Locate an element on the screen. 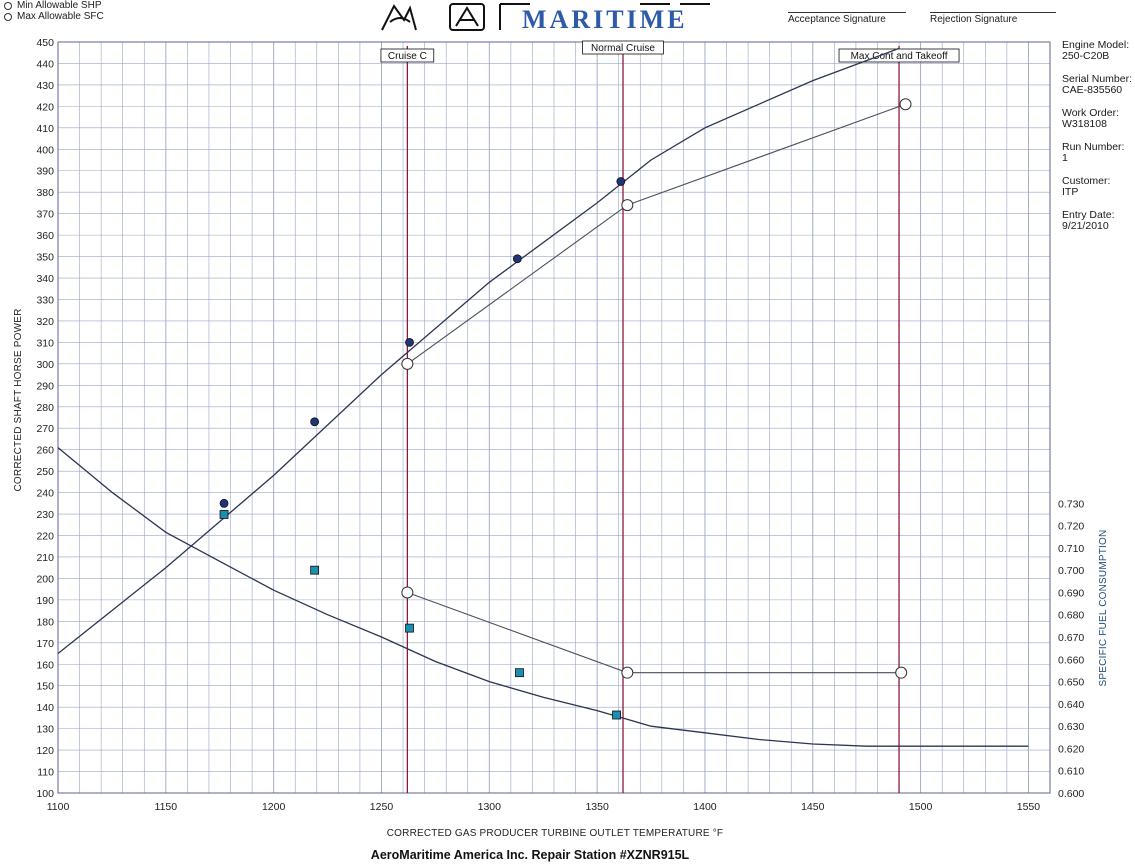  info-label: Engine Model: is located at coordinates (1096, 45).